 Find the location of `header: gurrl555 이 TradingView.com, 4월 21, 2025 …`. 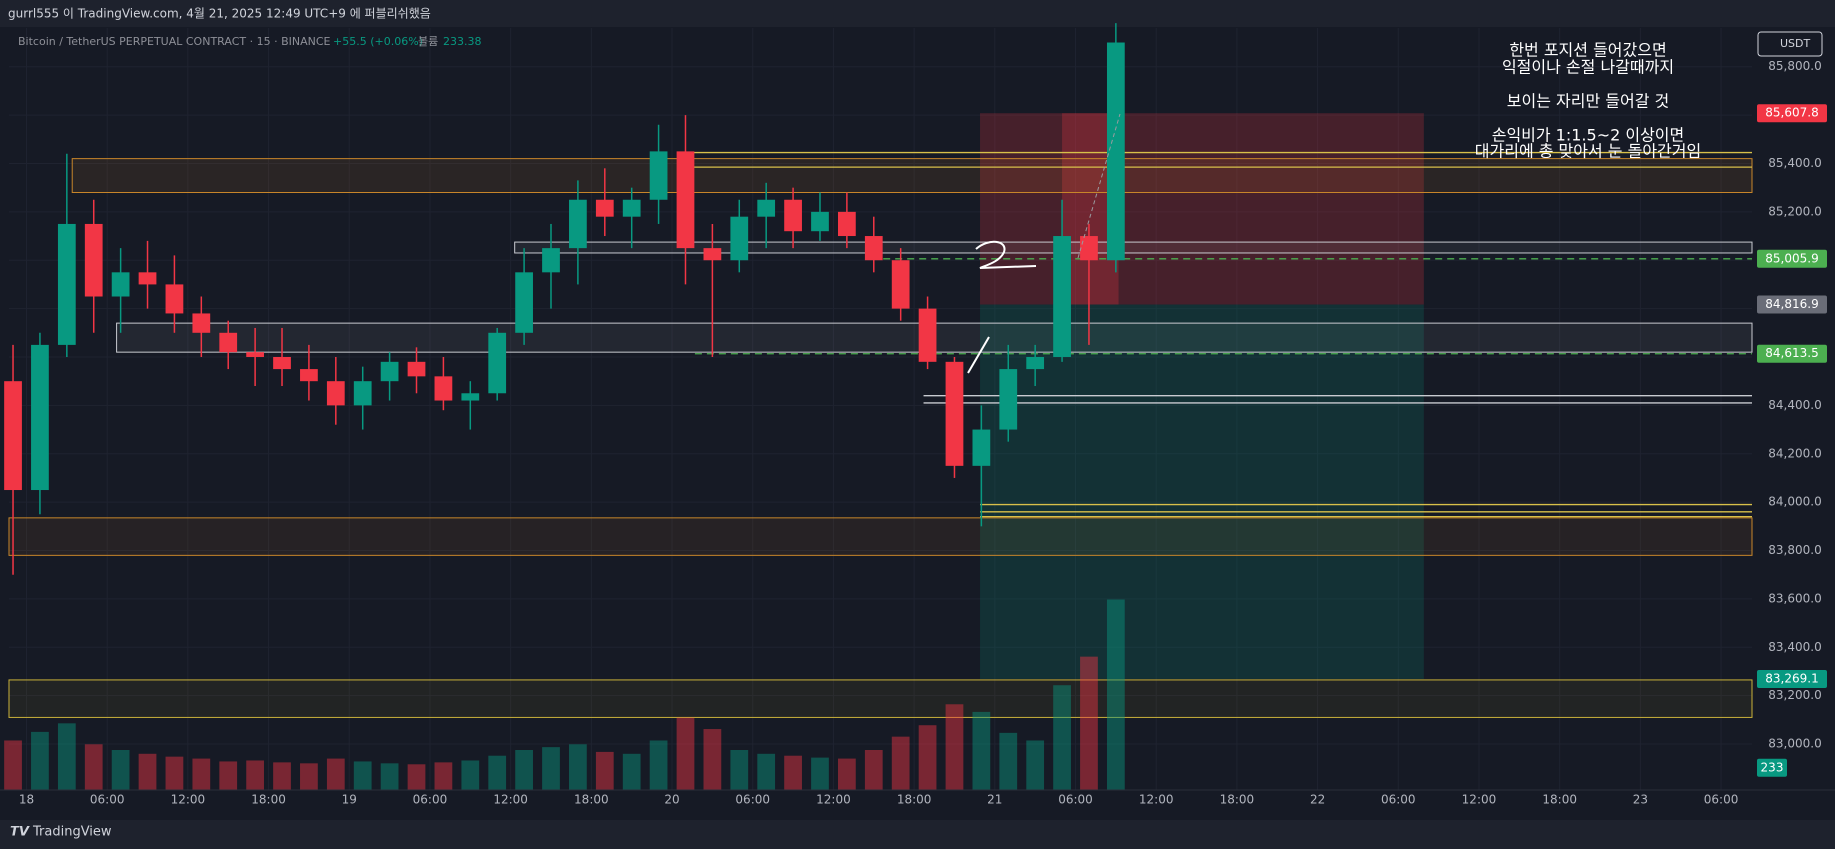

header: gurrl555 이 TradingView.com, 4월 21, 2025 … is located at coordinates (219, 14).